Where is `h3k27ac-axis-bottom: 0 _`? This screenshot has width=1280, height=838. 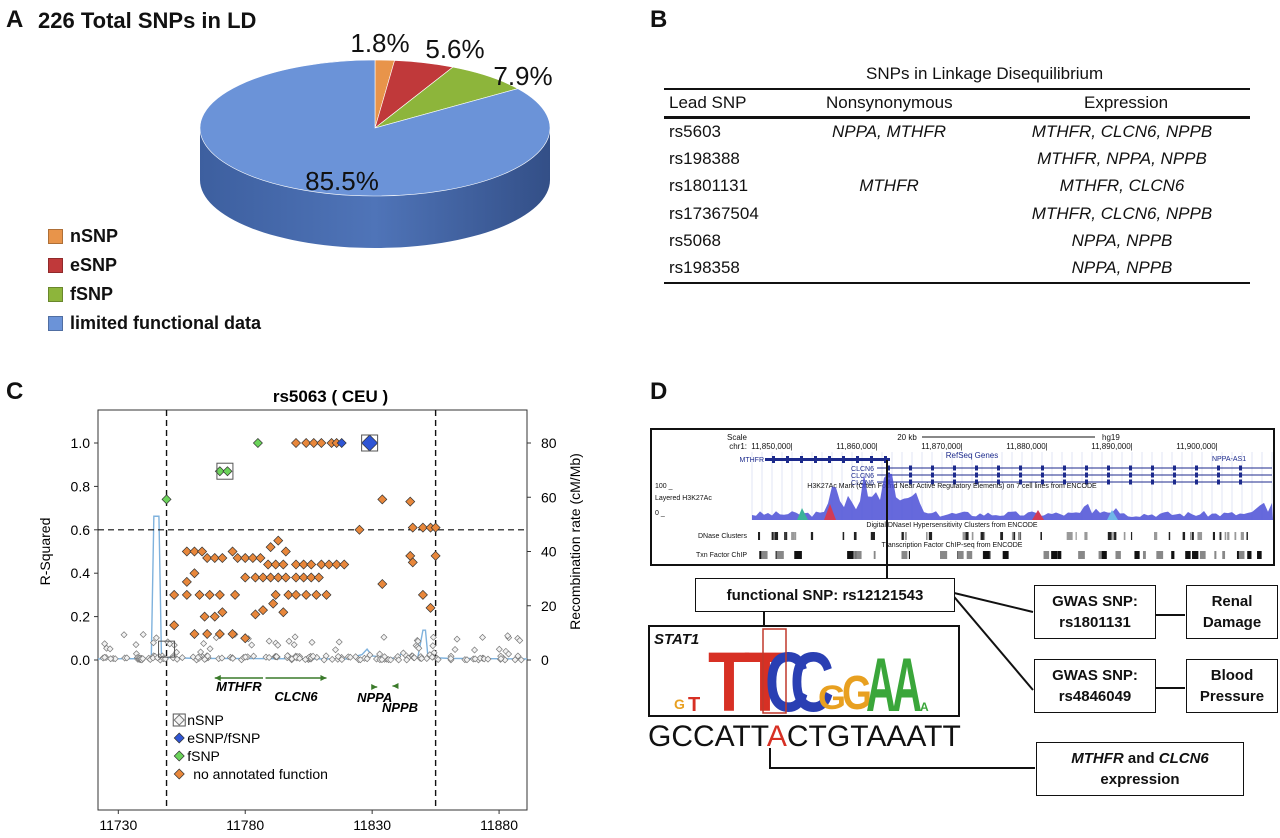 h3k27ac-axis-bottom: 0 _ is located at coordinates (660, 513).